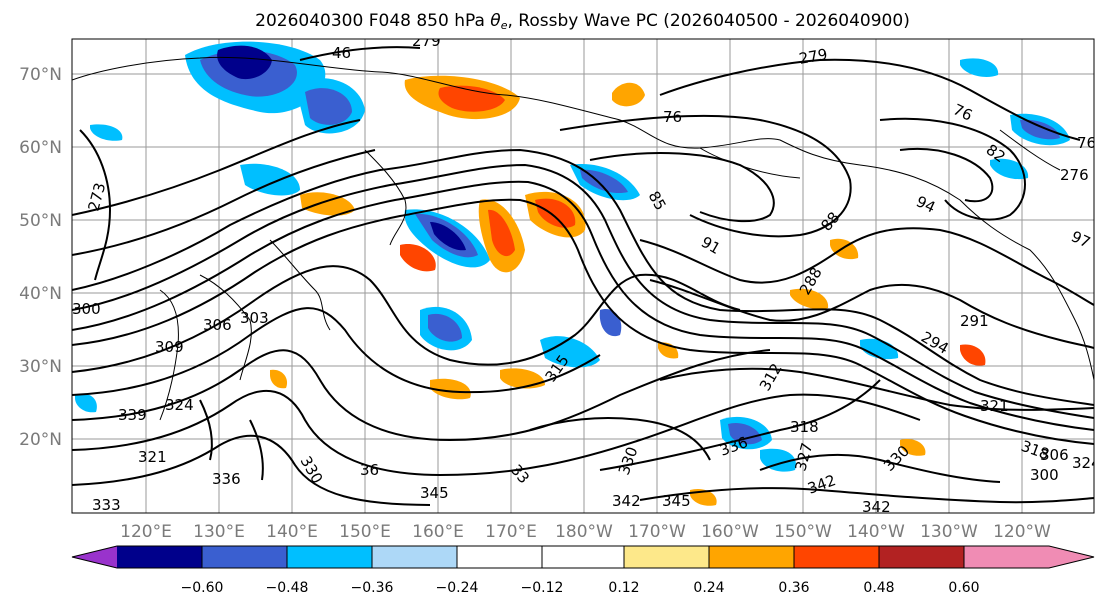 The width and height of the screenshot is (1105, 606). What do you see at coordinates (40, 148) in the screenshot?
I see `lat-label: 60°N` at bounding box center [40, 148].